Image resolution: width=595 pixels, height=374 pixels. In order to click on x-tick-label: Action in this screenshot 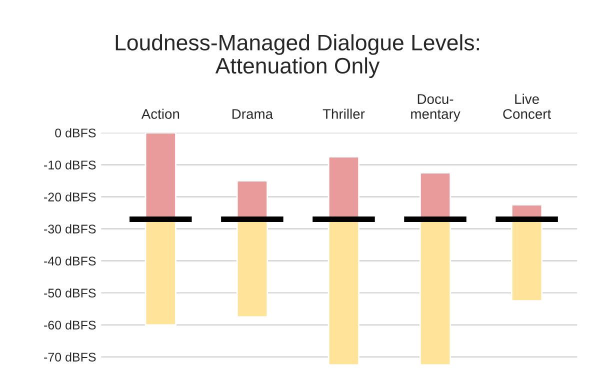, I will do `click(160, 113)`.